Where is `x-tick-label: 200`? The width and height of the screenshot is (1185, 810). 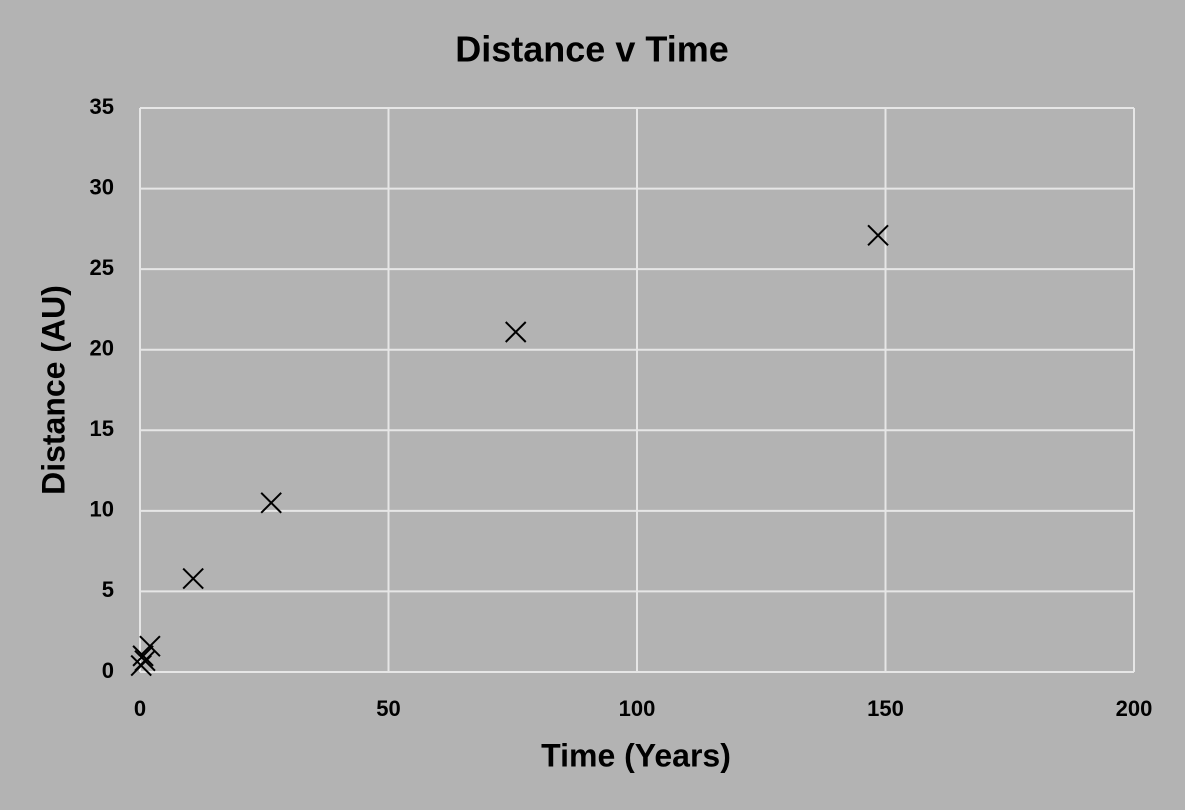 x-tick-label: 200 is located at coordinates (1134, 708).